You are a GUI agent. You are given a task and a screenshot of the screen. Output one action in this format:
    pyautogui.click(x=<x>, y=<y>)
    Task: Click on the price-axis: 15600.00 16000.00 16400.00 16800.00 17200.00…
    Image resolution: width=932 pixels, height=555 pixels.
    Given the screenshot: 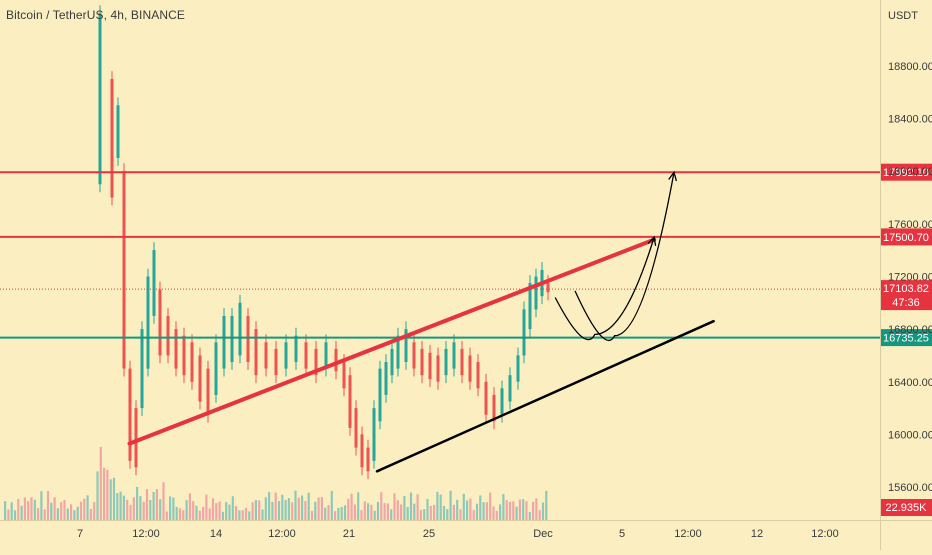 What is the action you would take?
    pyautogui.click(x=910, y=277)
    